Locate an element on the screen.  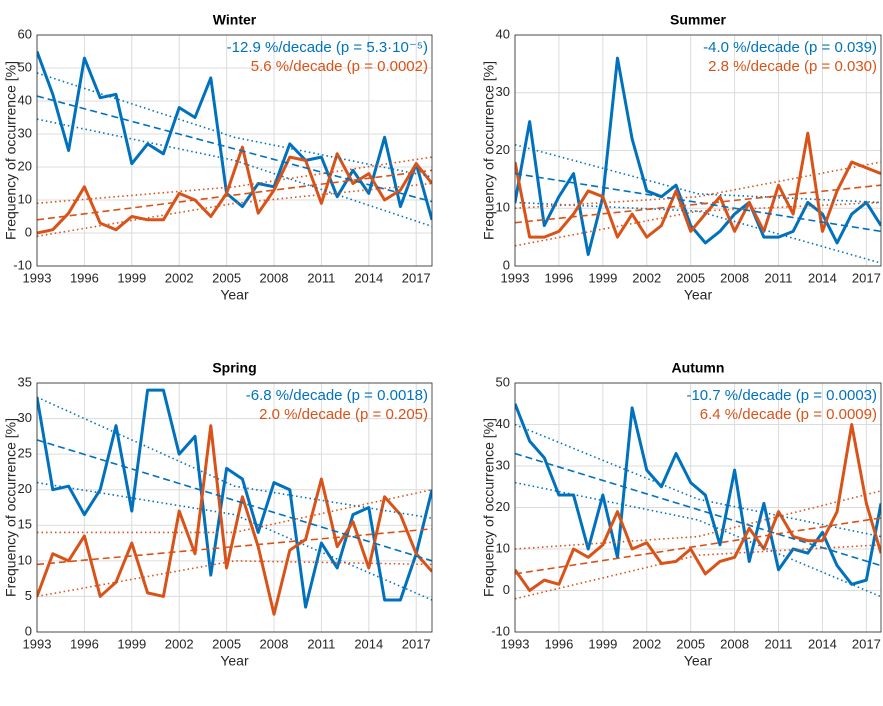
annotation: 2.0 %/decade (p = 0.205) is located at coordinates (343, 414).